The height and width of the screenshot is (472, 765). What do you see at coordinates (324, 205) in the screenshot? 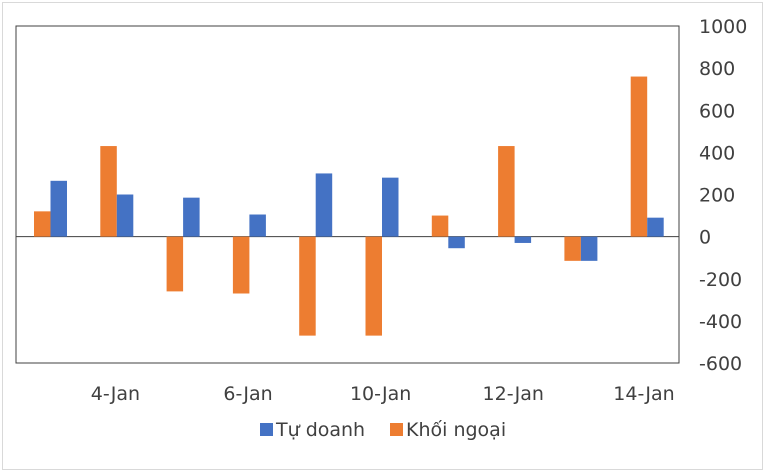
I see `bar-tu-doanh-7-jan` at bounding box center [324, 205].